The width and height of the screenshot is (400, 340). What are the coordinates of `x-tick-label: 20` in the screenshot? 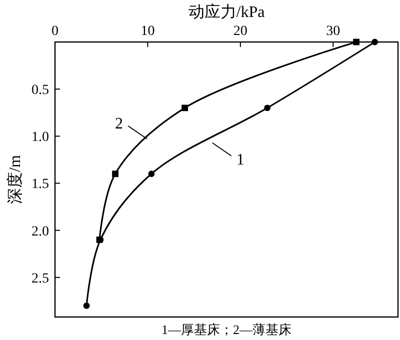 It's located at (240, 31).